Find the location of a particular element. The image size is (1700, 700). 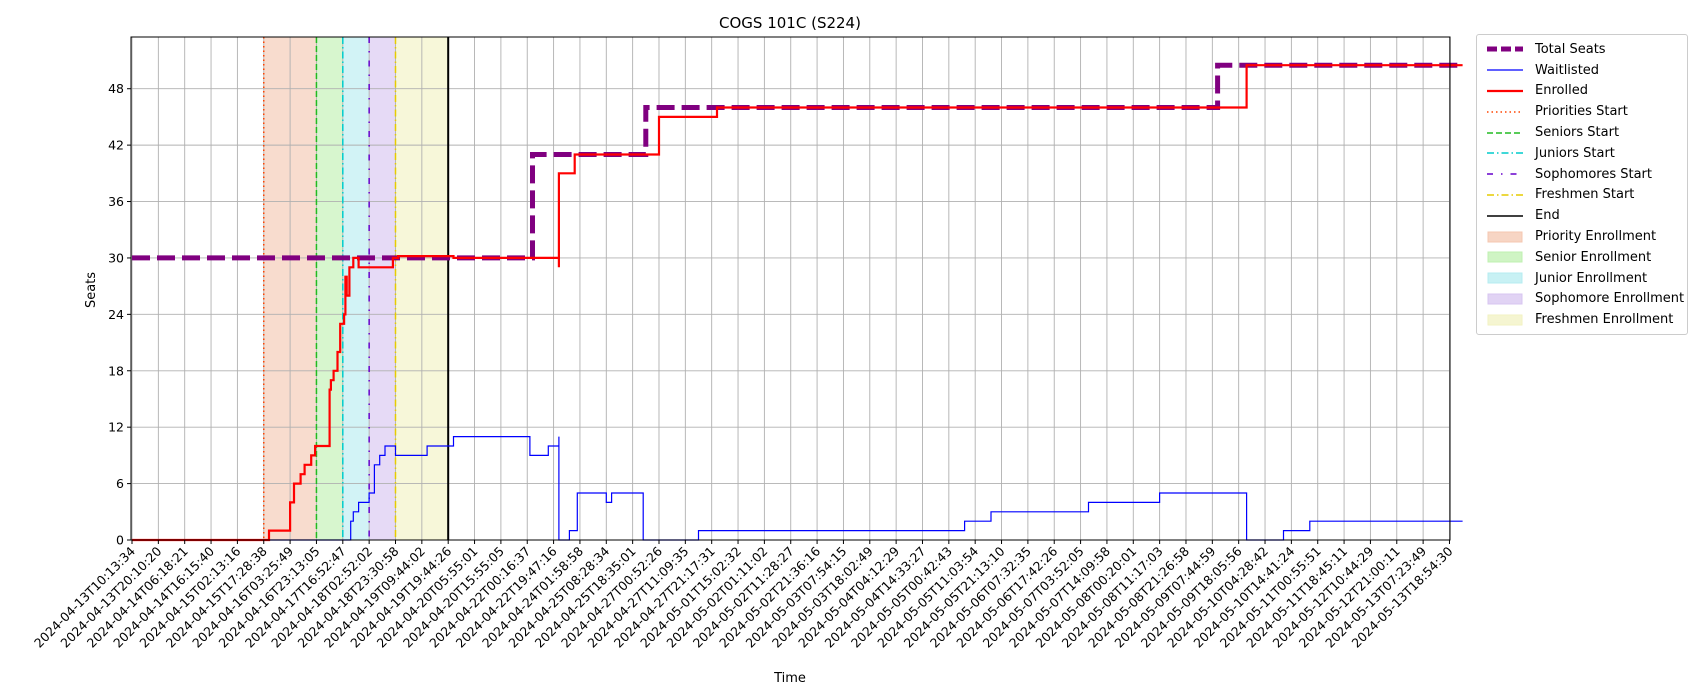

legend-label: Priority Enrollment is located at coordinates (1596, 237).